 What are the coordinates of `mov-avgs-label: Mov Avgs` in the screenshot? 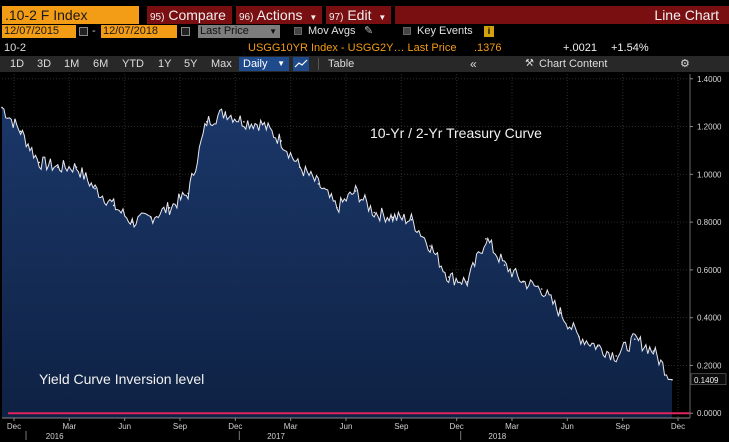 It's located at (332, 31).